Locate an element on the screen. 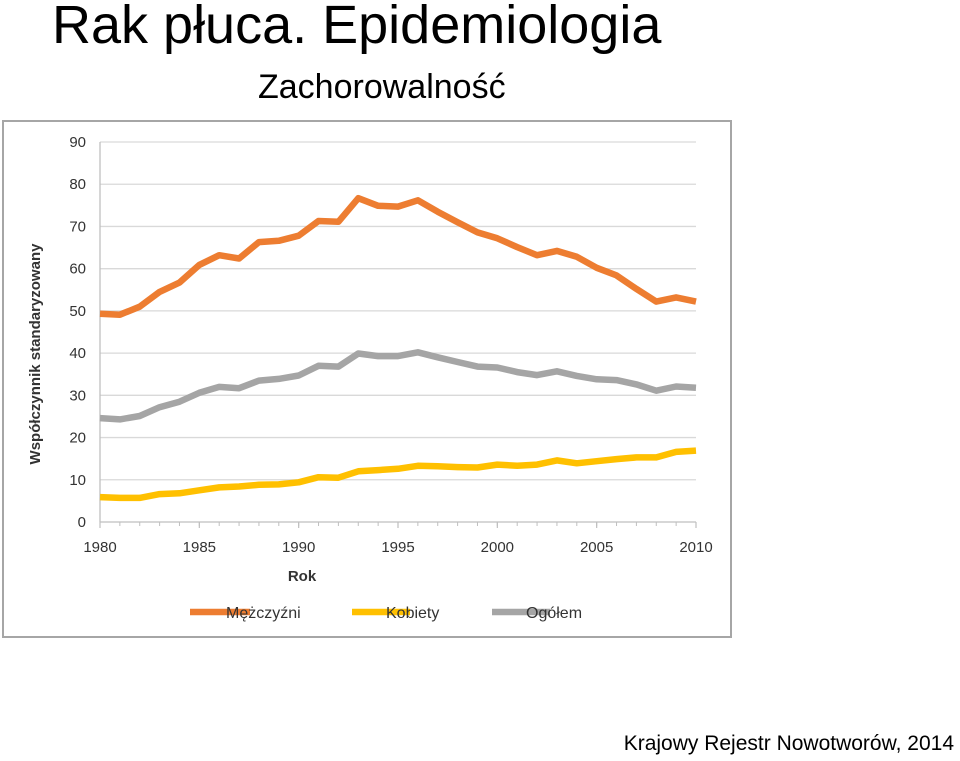  y-tick-label: 70 is located at coordinates (77, 226).